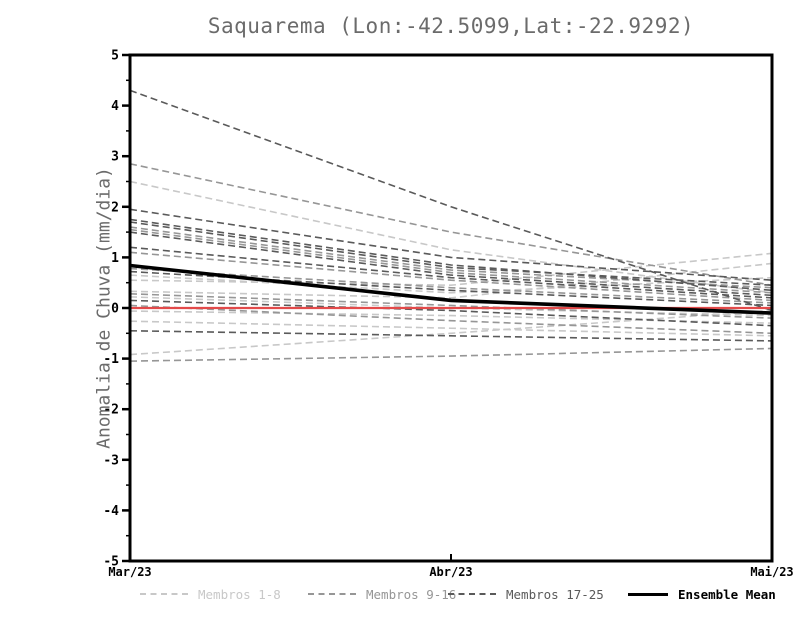  I want to click on legend-label: Membros 1-8, so click(239, 594).